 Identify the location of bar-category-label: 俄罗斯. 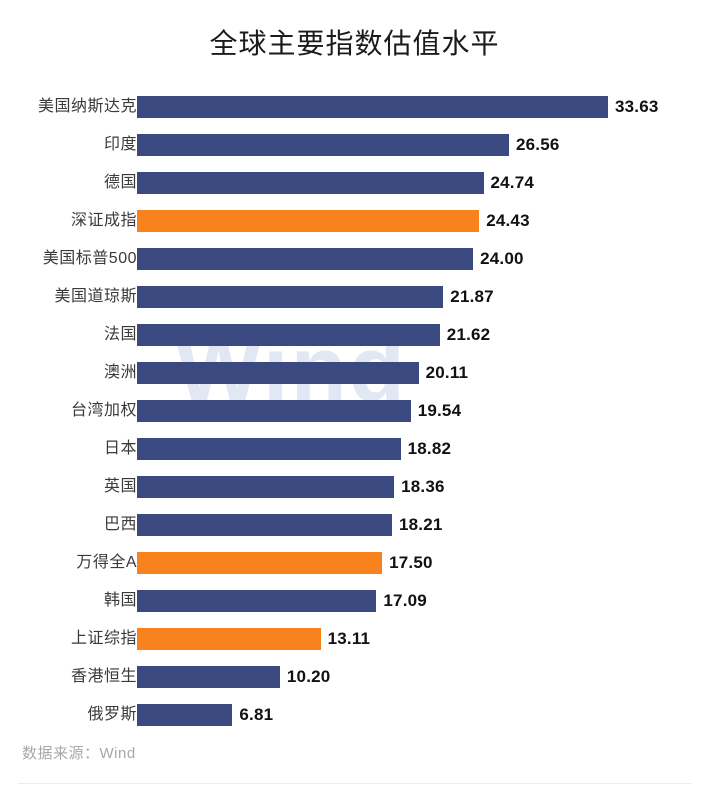
(112, 714).